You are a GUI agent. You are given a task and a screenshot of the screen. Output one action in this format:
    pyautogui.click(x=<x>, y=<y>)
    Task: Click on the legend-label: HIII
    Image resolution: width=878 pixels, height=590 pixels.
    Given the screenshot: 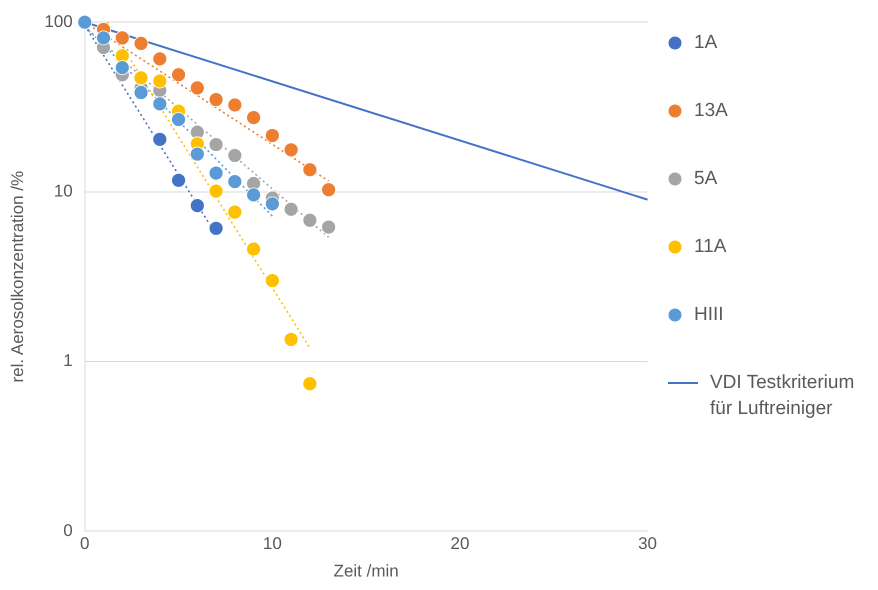 What is the action you would take?
    pyautogui.click(x=709, y=315)
    